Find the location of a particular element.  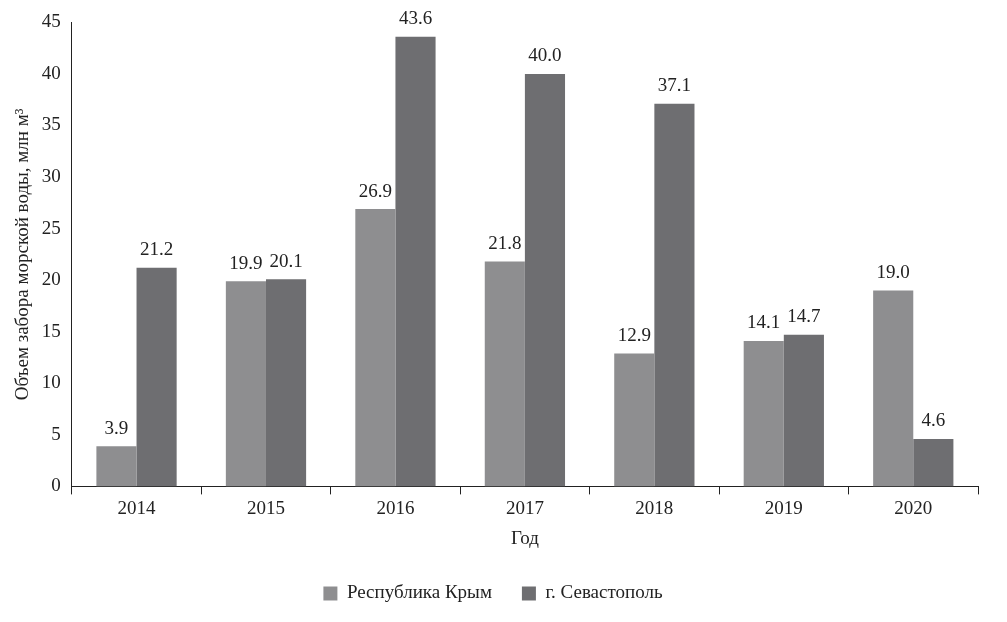

data-label: 4.6 is located at coordinates (933, 420).